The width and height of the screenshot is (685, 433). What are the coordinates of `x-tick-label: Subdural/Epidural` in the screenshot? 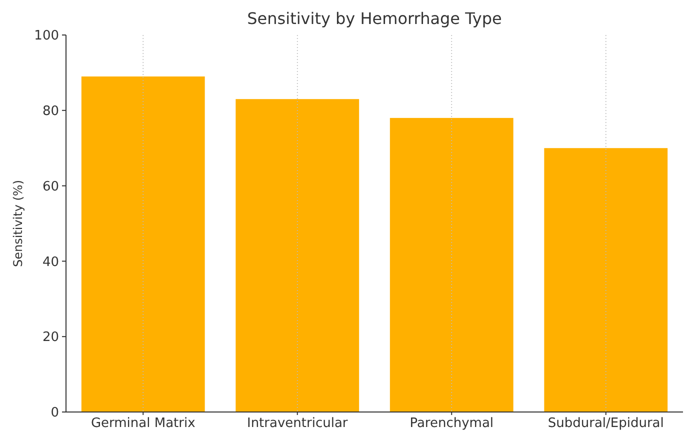 It's located at (606, 423).